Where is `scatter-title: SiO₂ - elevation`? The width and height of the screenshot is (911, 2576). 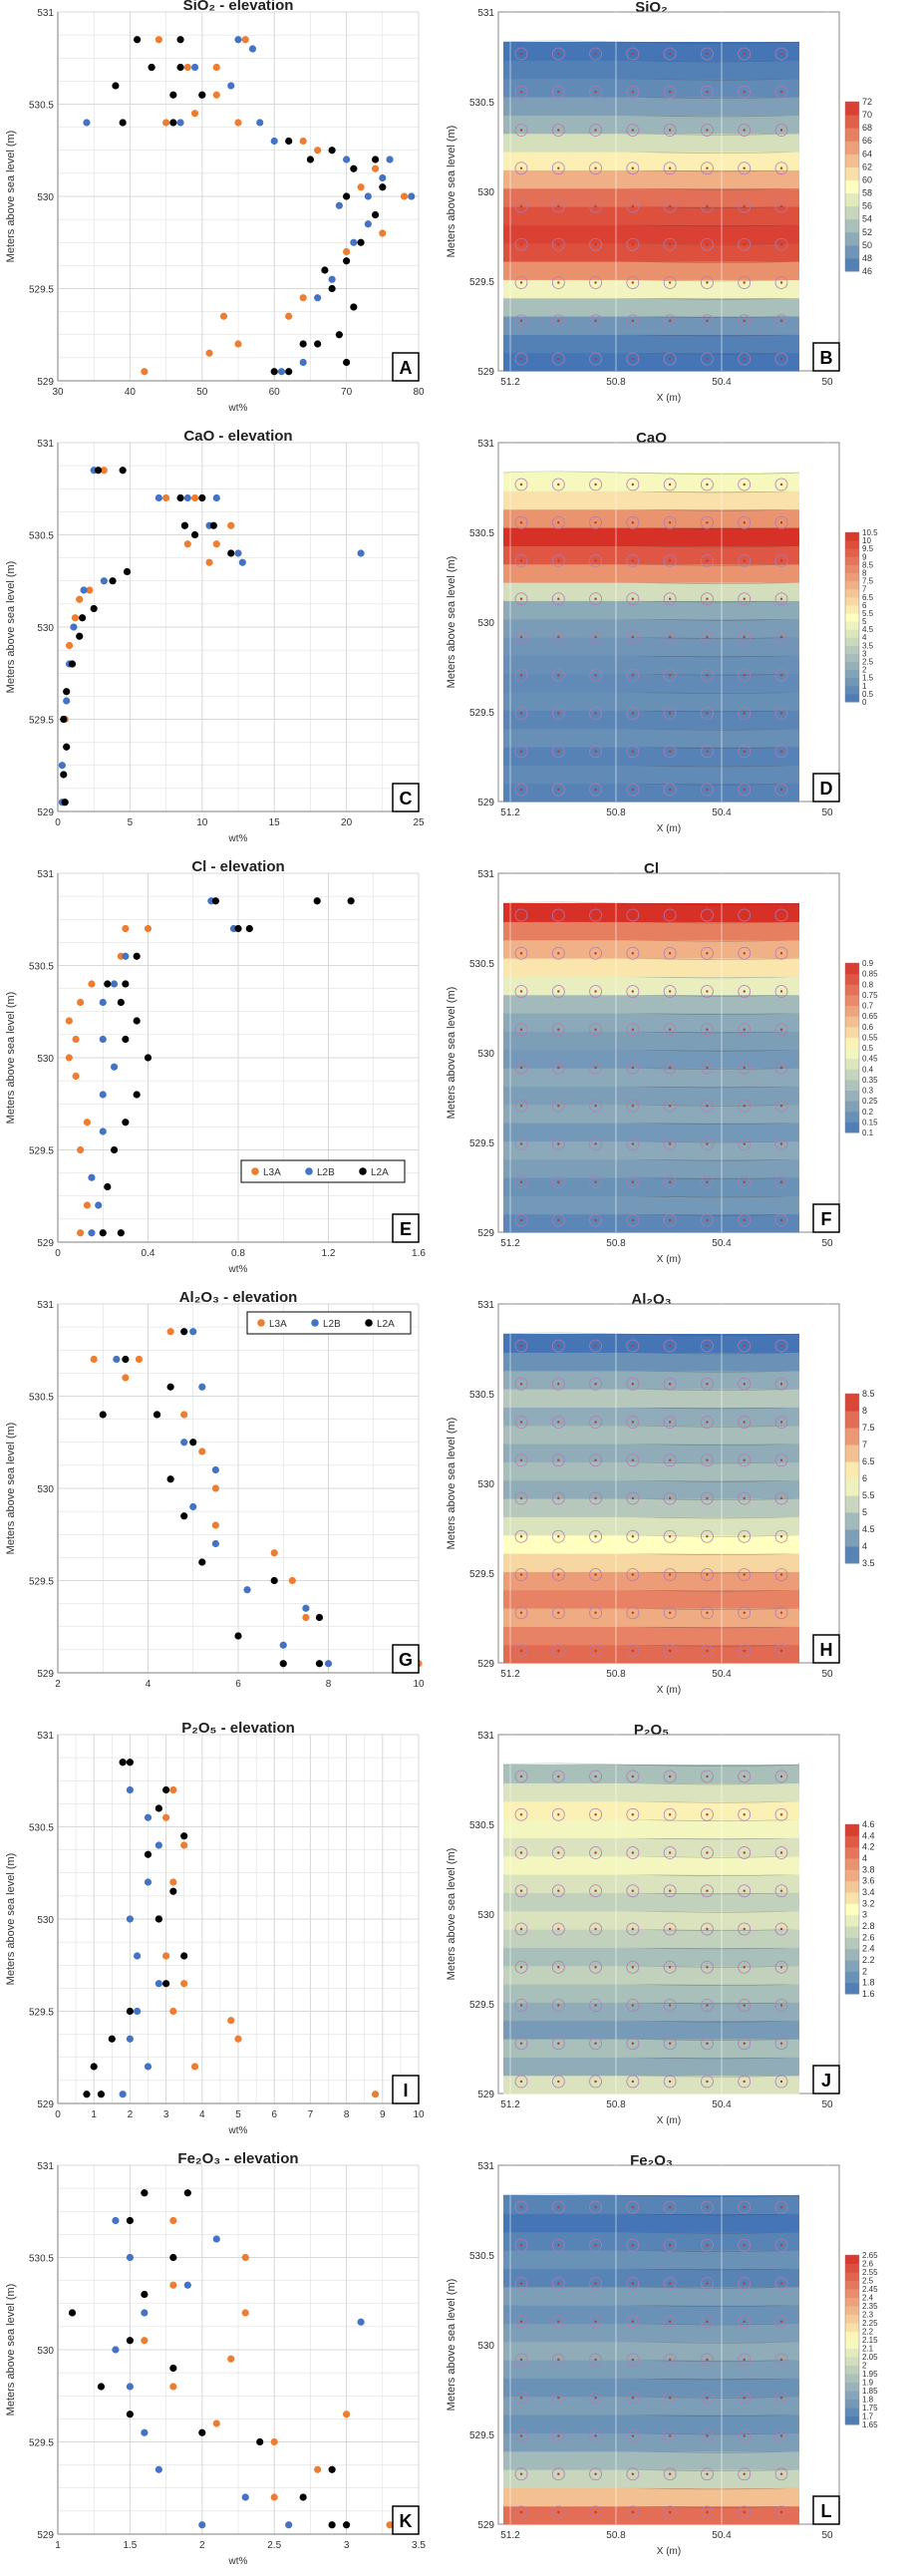 scatter-title: SiO₂ - elevation is located at coordinates (239, 7).